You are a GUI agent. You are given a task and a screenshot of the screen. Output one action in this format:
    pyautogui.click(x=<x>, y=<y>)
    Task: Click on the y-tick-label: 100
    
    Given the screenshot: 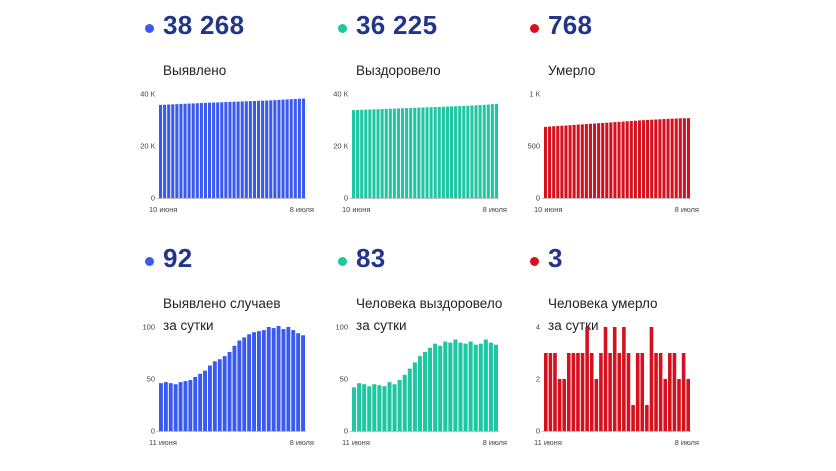 What is the action you would take?
    pyautogui.click(x=148, y=327)
    